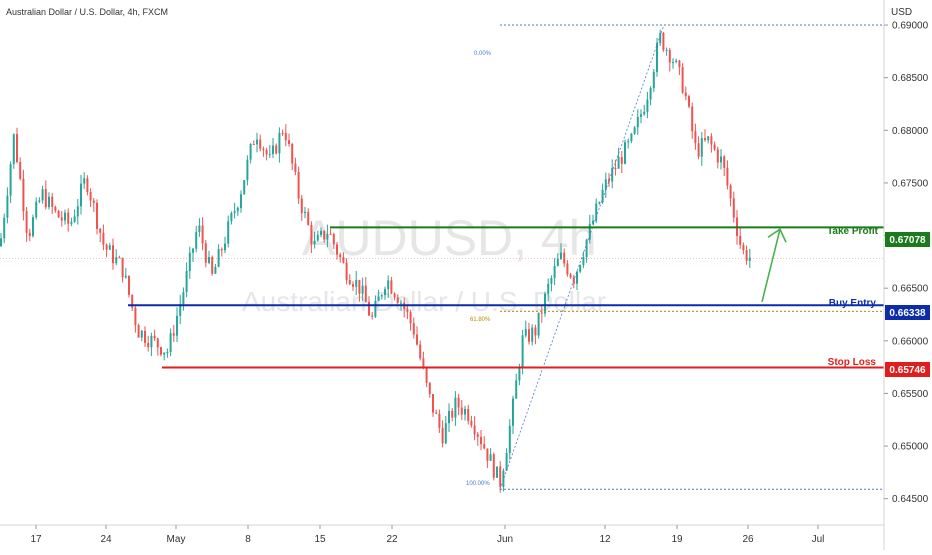  I want to click on time-tick-label: 12, so click(605, 539).